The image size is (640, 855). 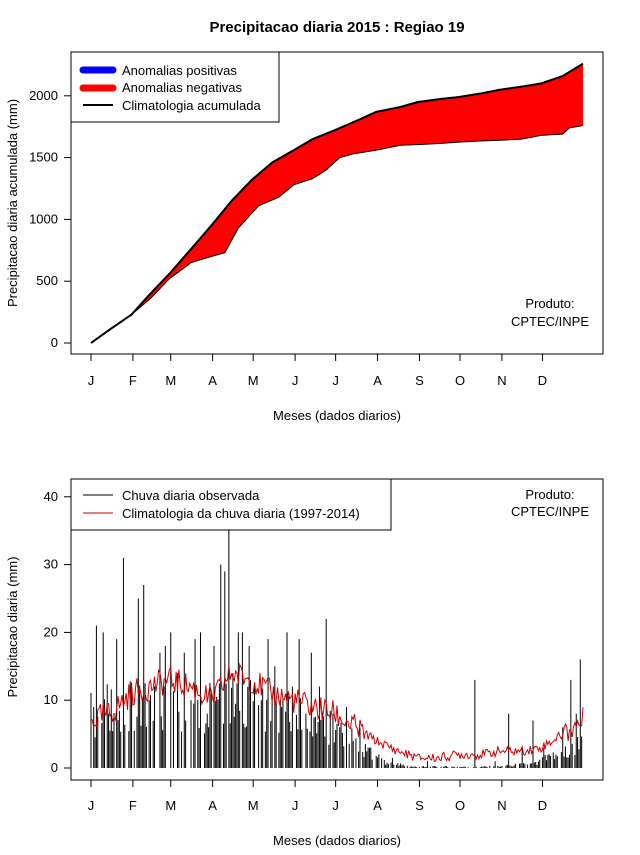 I want to click on bottom-x-tick-label: O, so click(x=460, y=805).